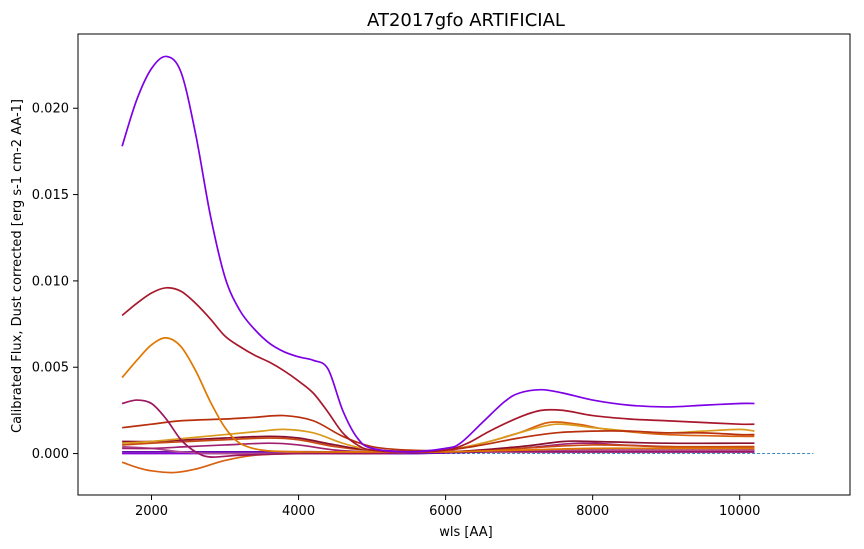  Describe the element at coordinates (445, 511) in the screenshot. I see `x-tick-label: 6000` at that location.